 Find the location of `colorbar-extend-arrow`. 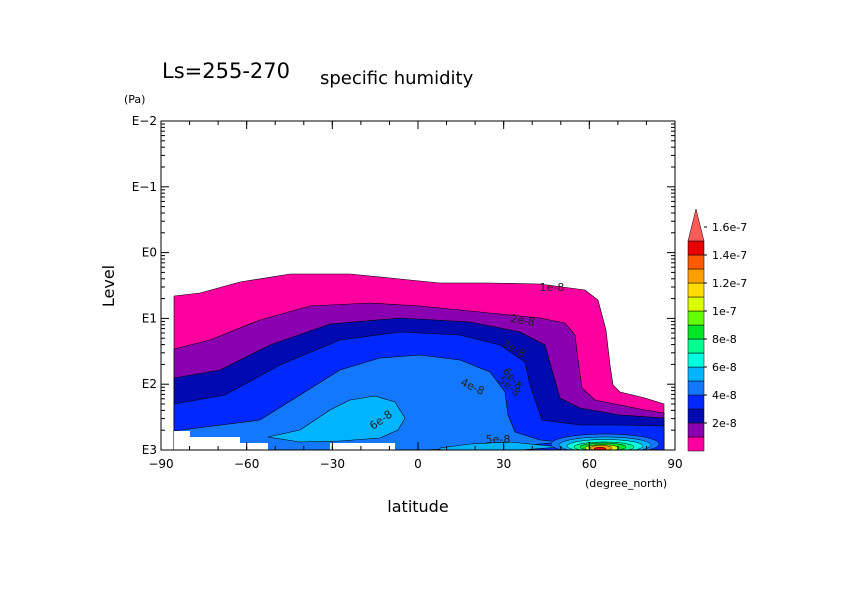

colorbar-extend-arrow is located at coordinates (696, 225).